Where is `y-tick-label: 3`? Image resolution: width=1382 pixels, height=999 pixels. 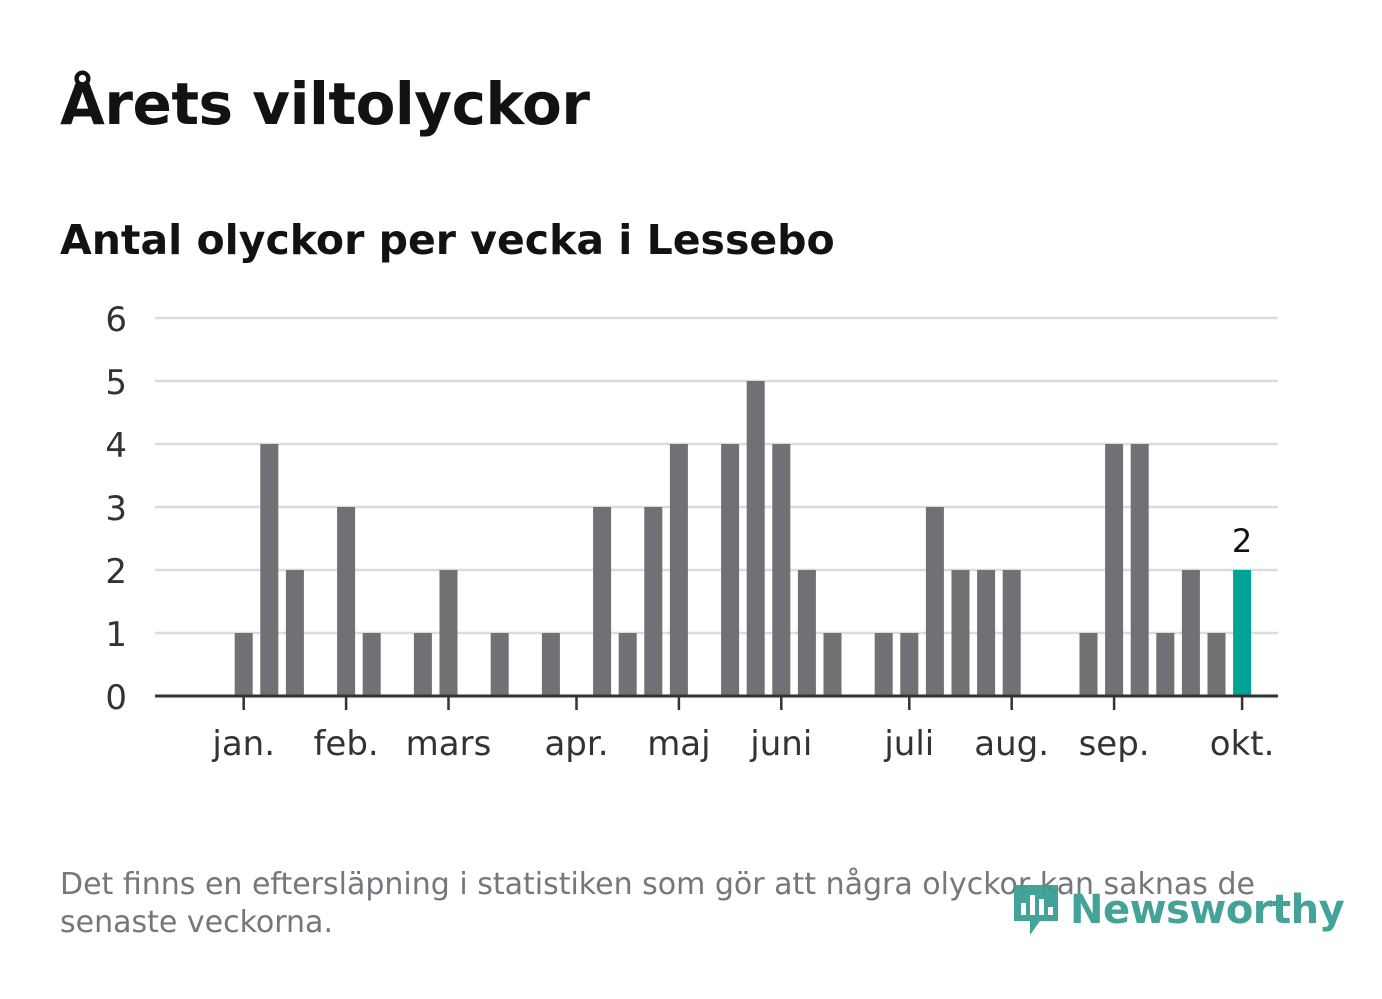
y-tick-label: 3 is located at coordinates (116, 509).